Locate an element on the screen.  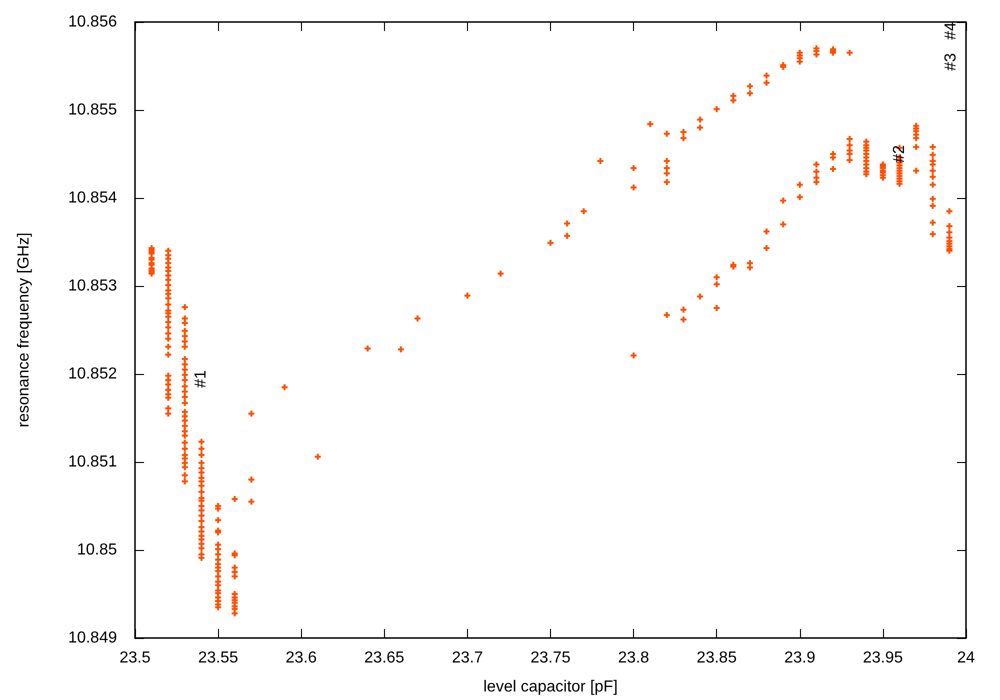
y-tick-label: 10.853 is located at coordinates (93, 286).